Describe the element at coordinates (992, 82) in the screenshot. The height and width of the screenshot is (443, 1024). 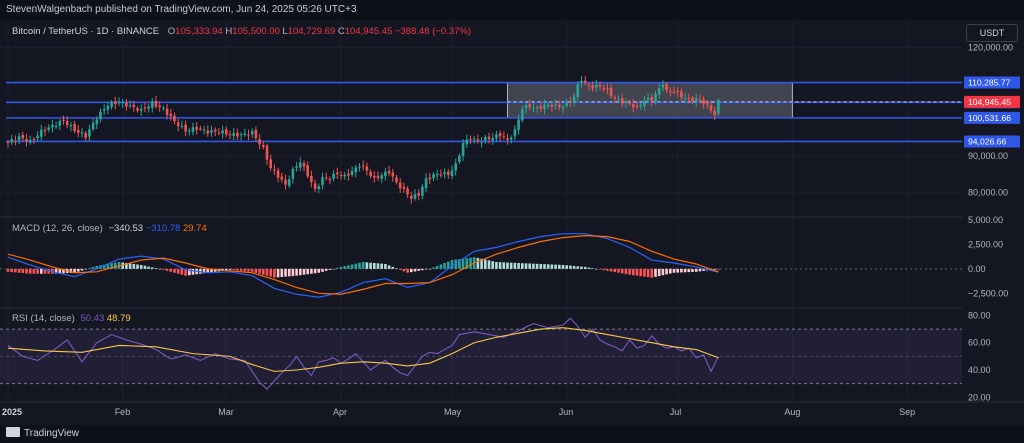
I see `price-level-tag` at that location.